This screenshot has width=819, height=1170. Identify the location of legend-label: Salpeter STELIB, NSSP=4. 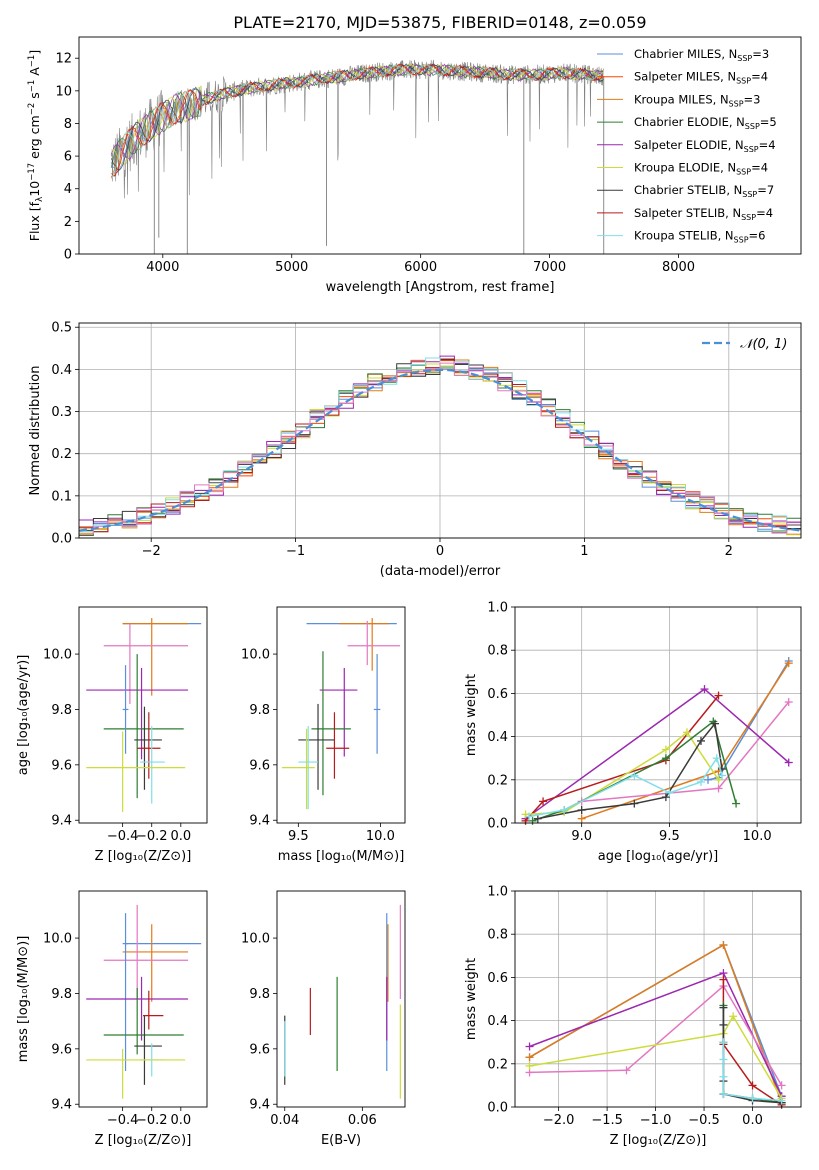
(703, 214).